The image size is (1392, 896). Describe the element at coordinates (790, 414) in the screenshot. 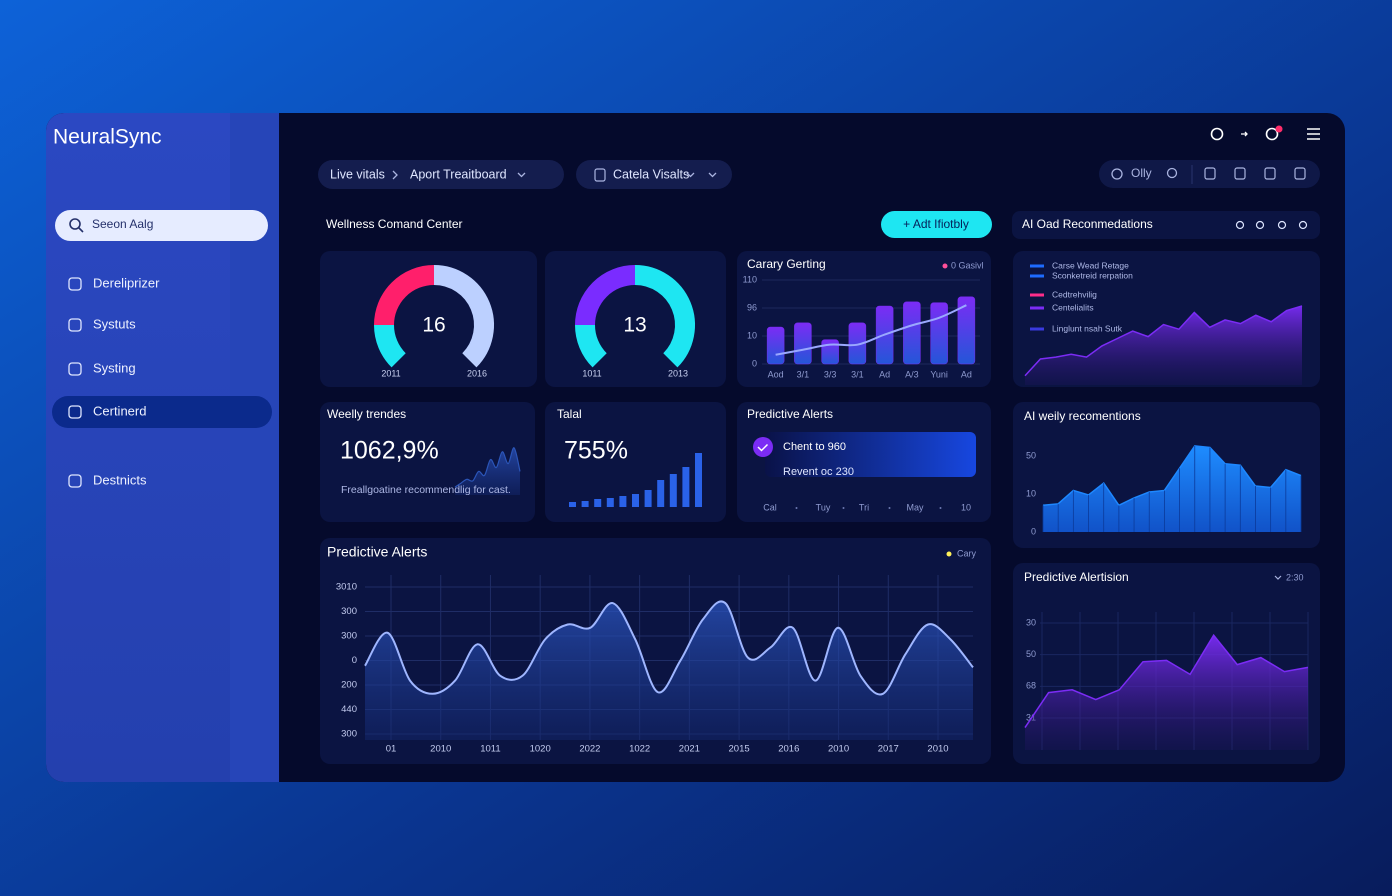

I see `panel-title: Predictive Alerts` at that location.